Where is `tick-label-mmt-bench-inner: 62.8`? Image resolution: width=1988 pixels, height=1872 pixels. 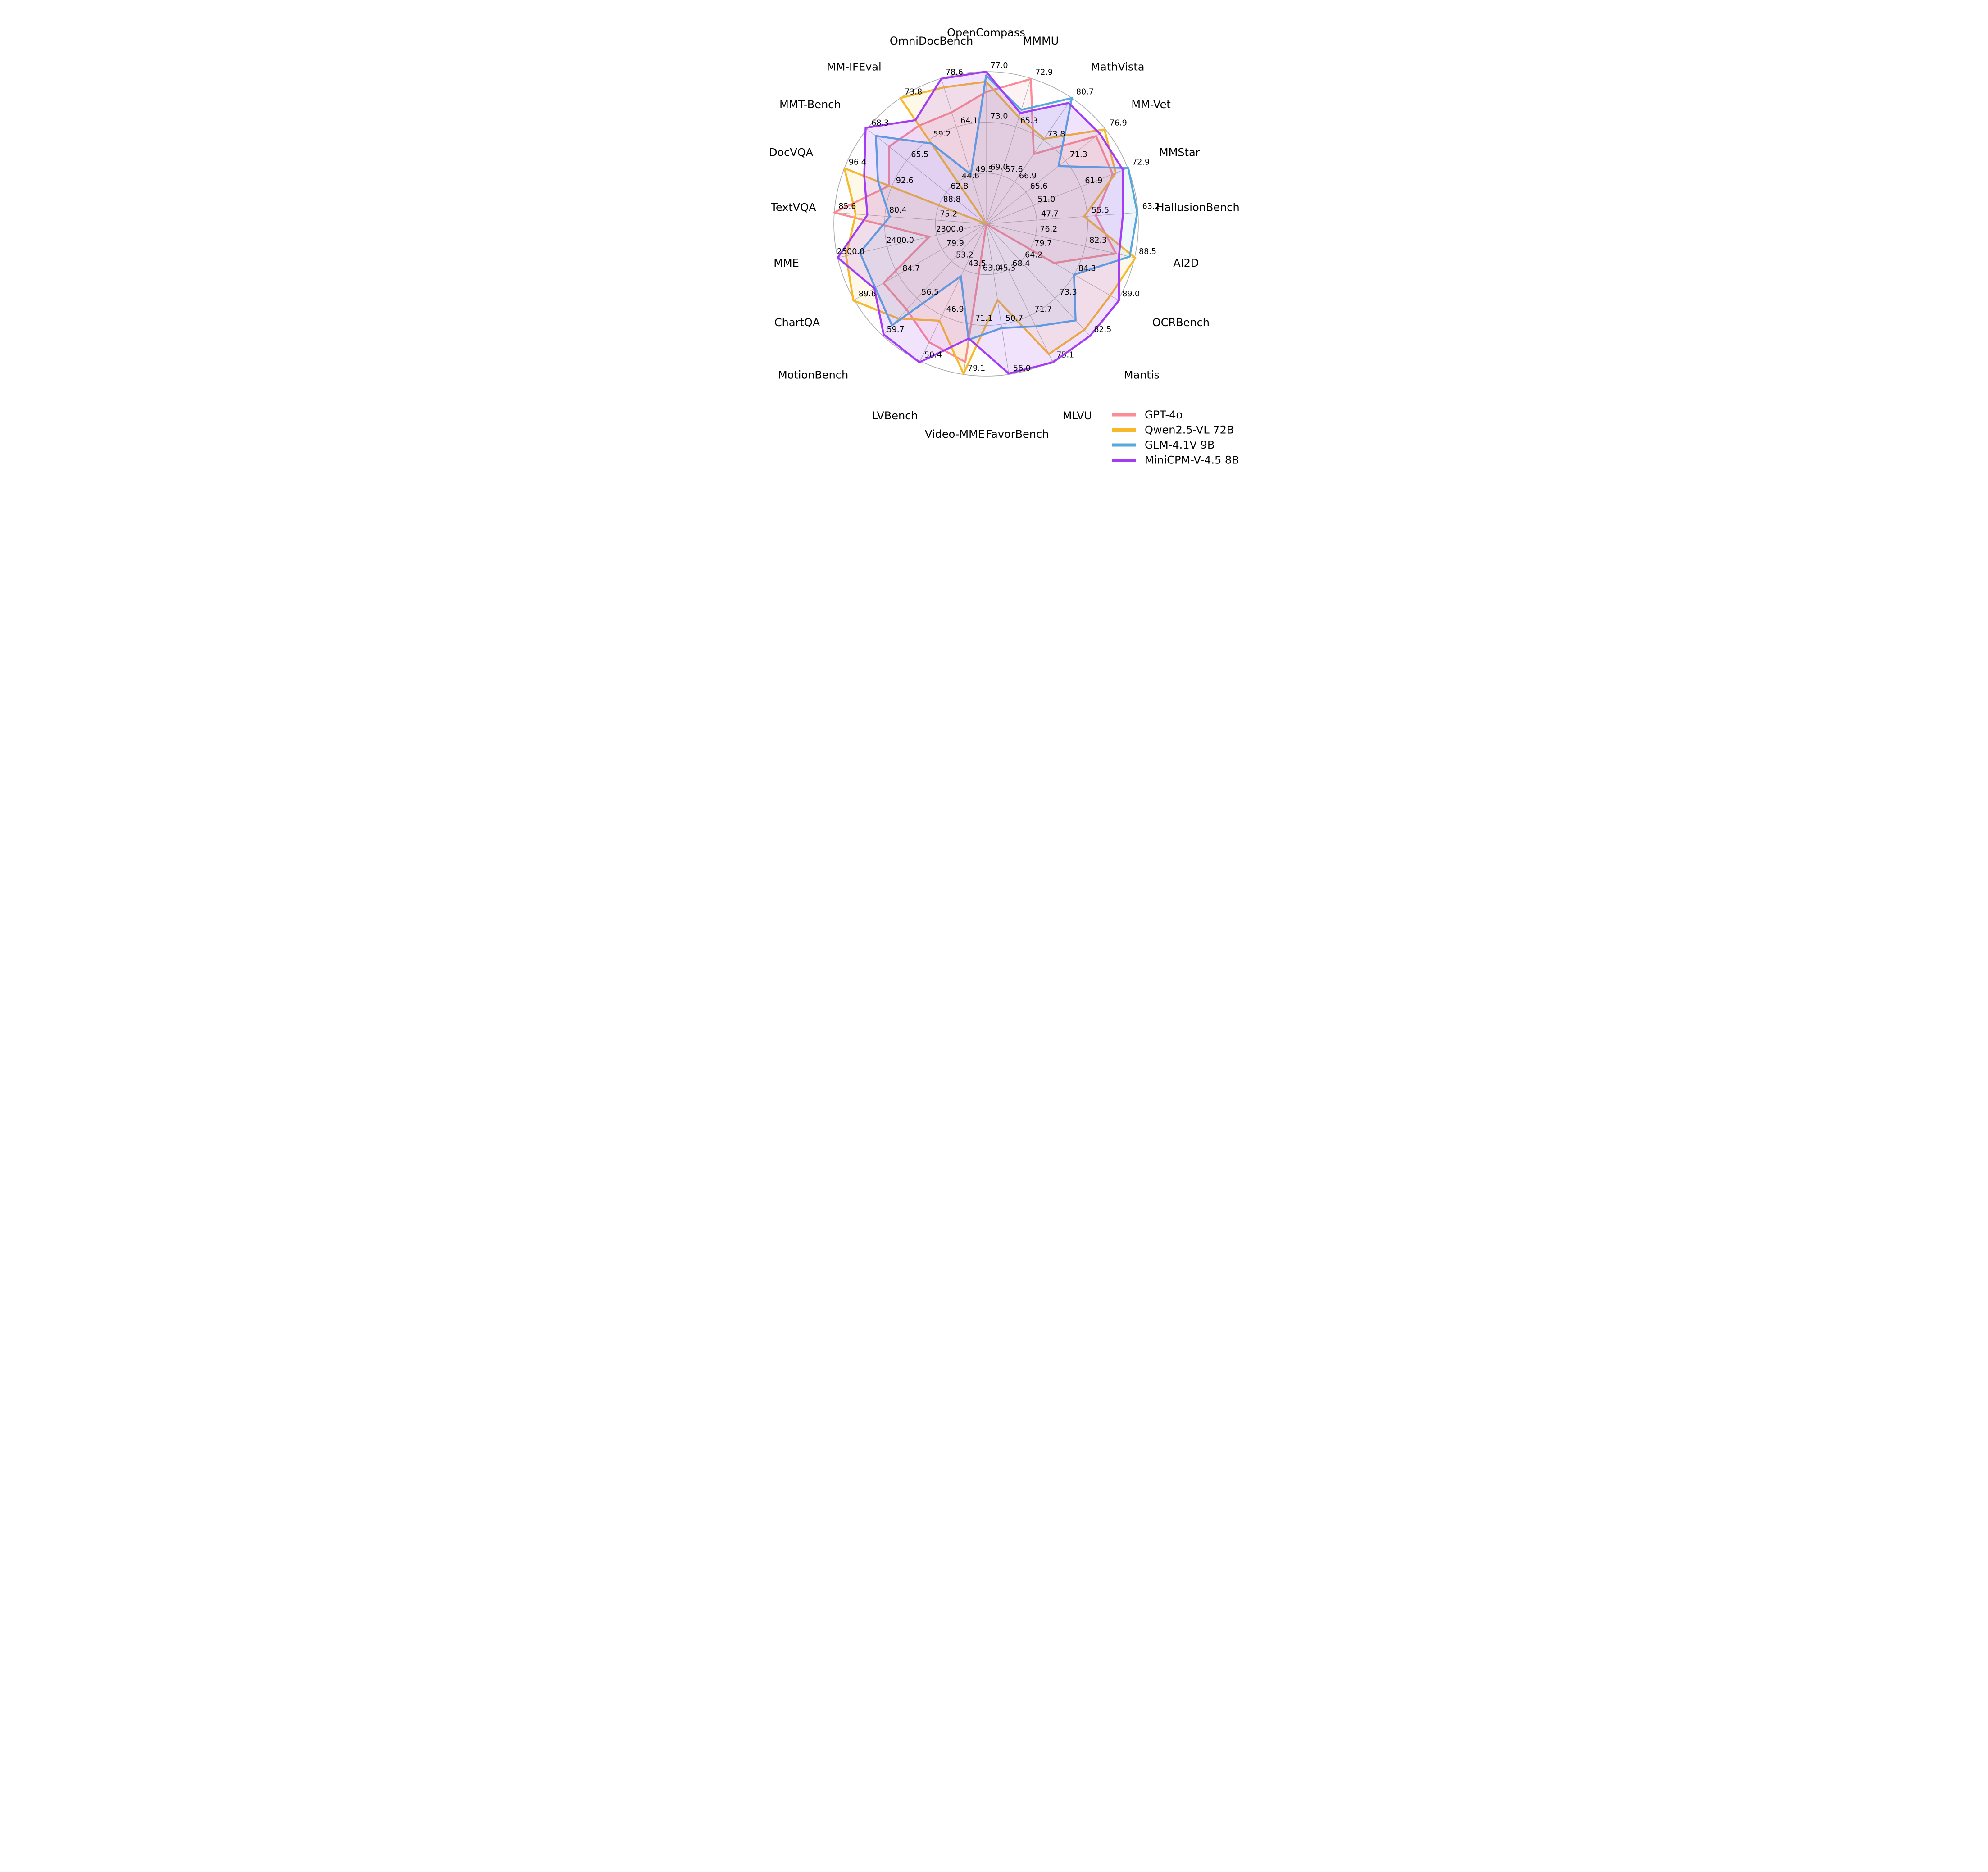
tick-label-mmt-bench-inner: 62.8 is located at coordinates (959, 186).